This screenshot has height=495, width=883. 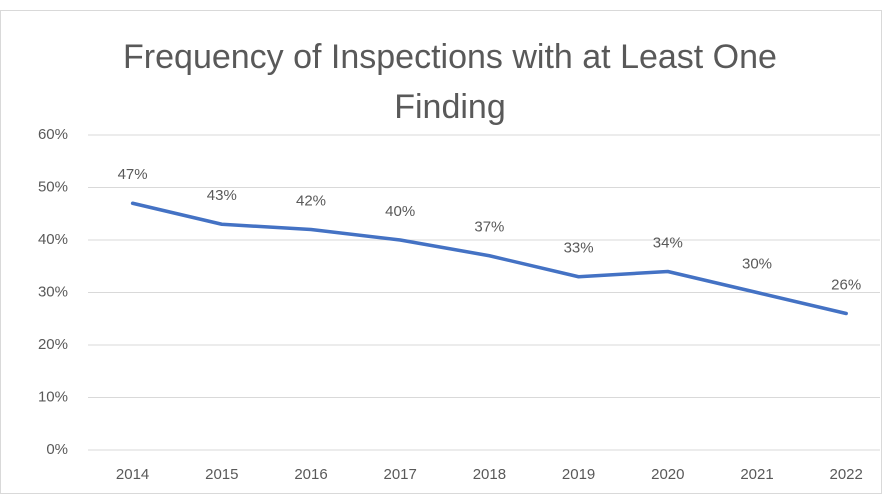 What do you see at coordinates (579, 248) in the screenshot?
I see `data-label: 33%` at bounding box center [579, 248].